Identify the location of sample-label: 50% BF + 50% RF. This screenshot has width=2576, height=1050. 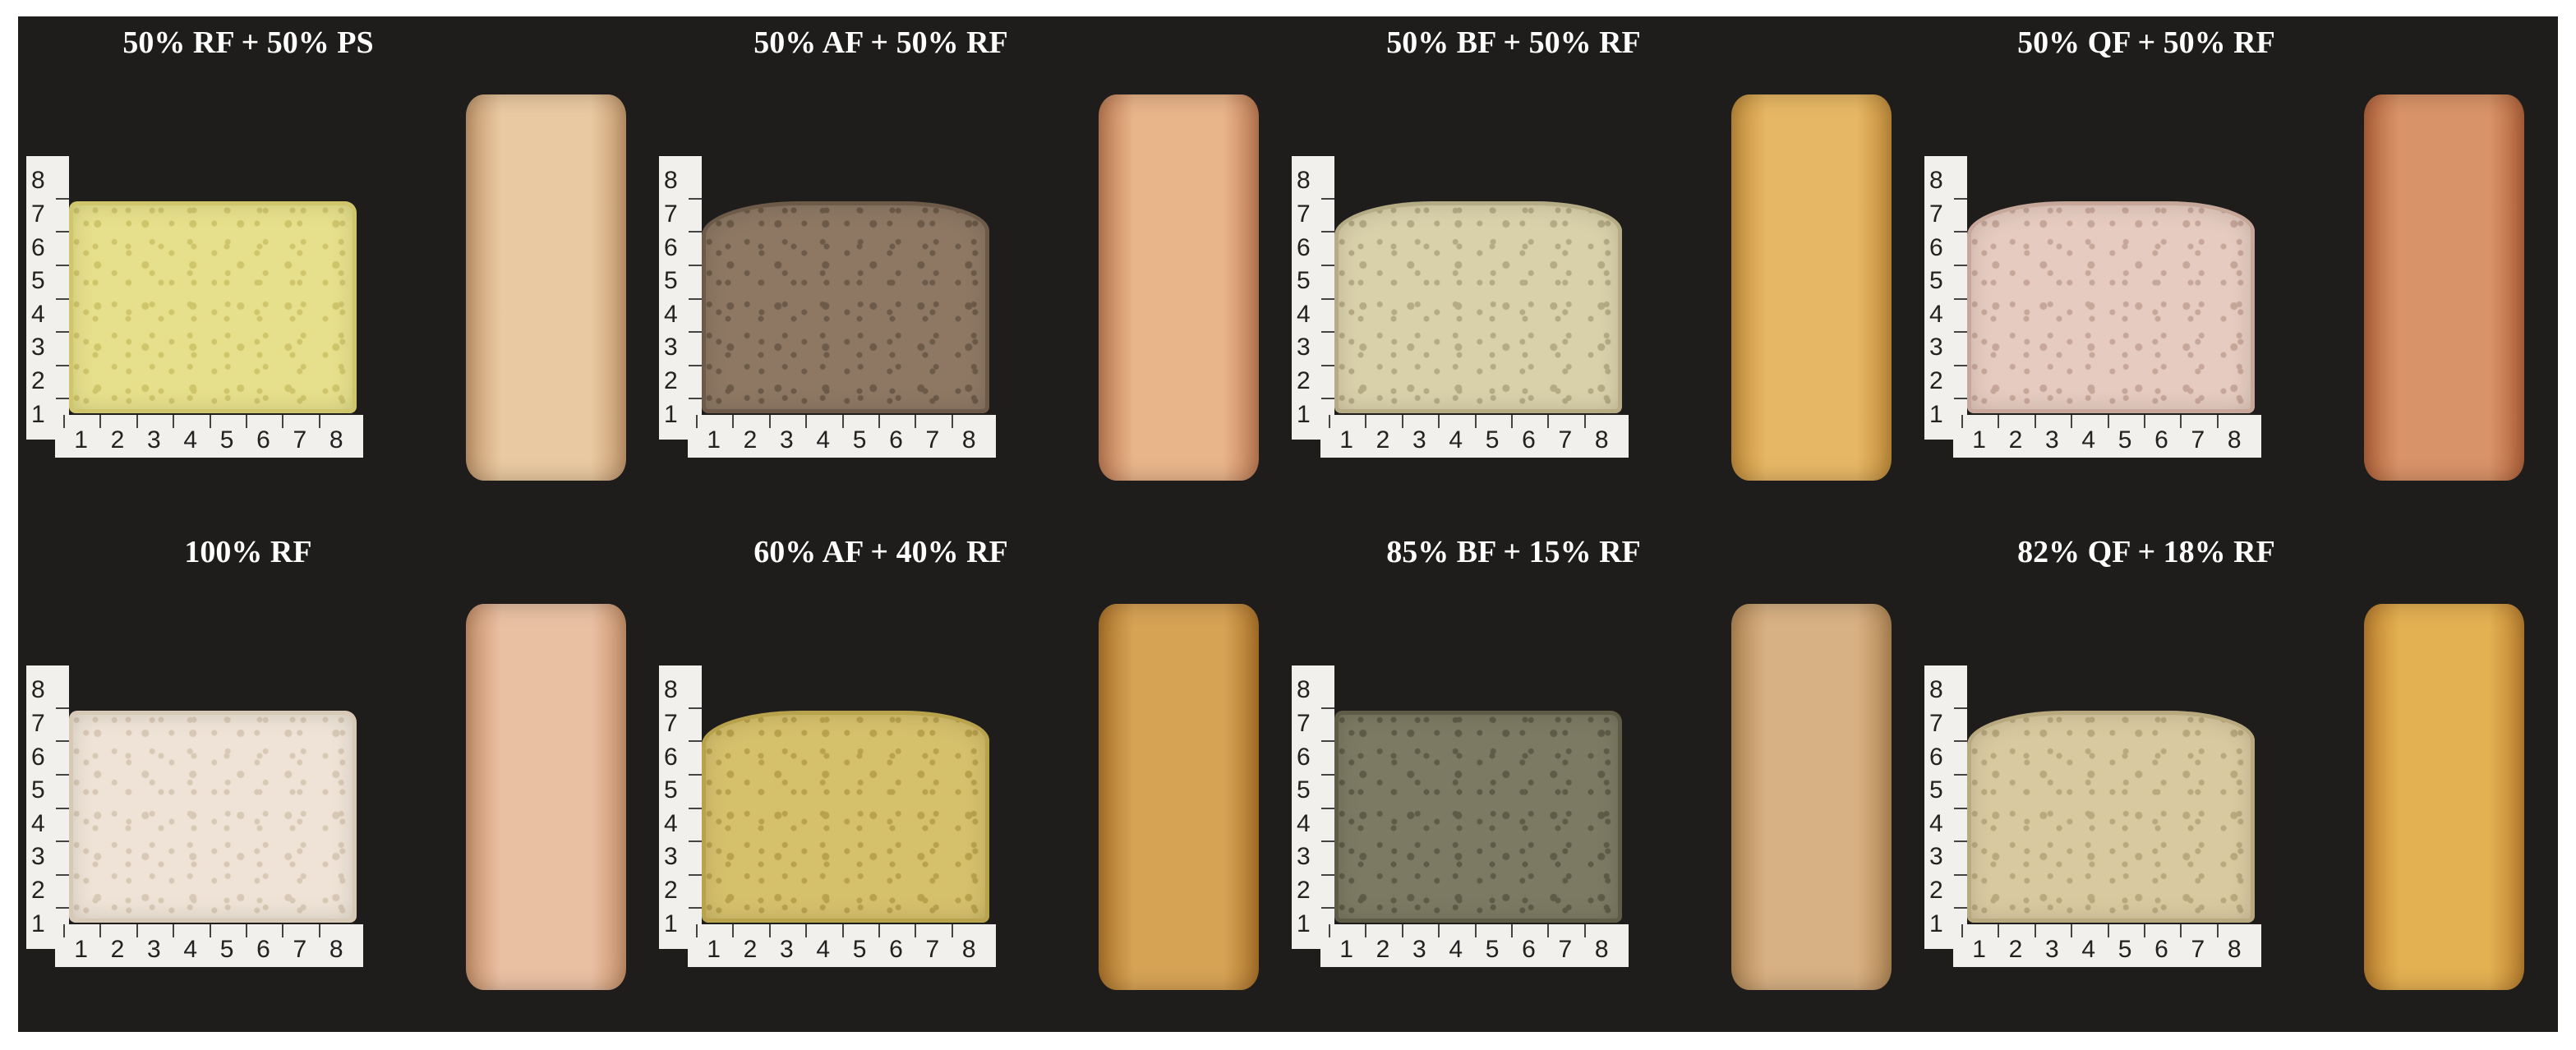
(1513, 42).